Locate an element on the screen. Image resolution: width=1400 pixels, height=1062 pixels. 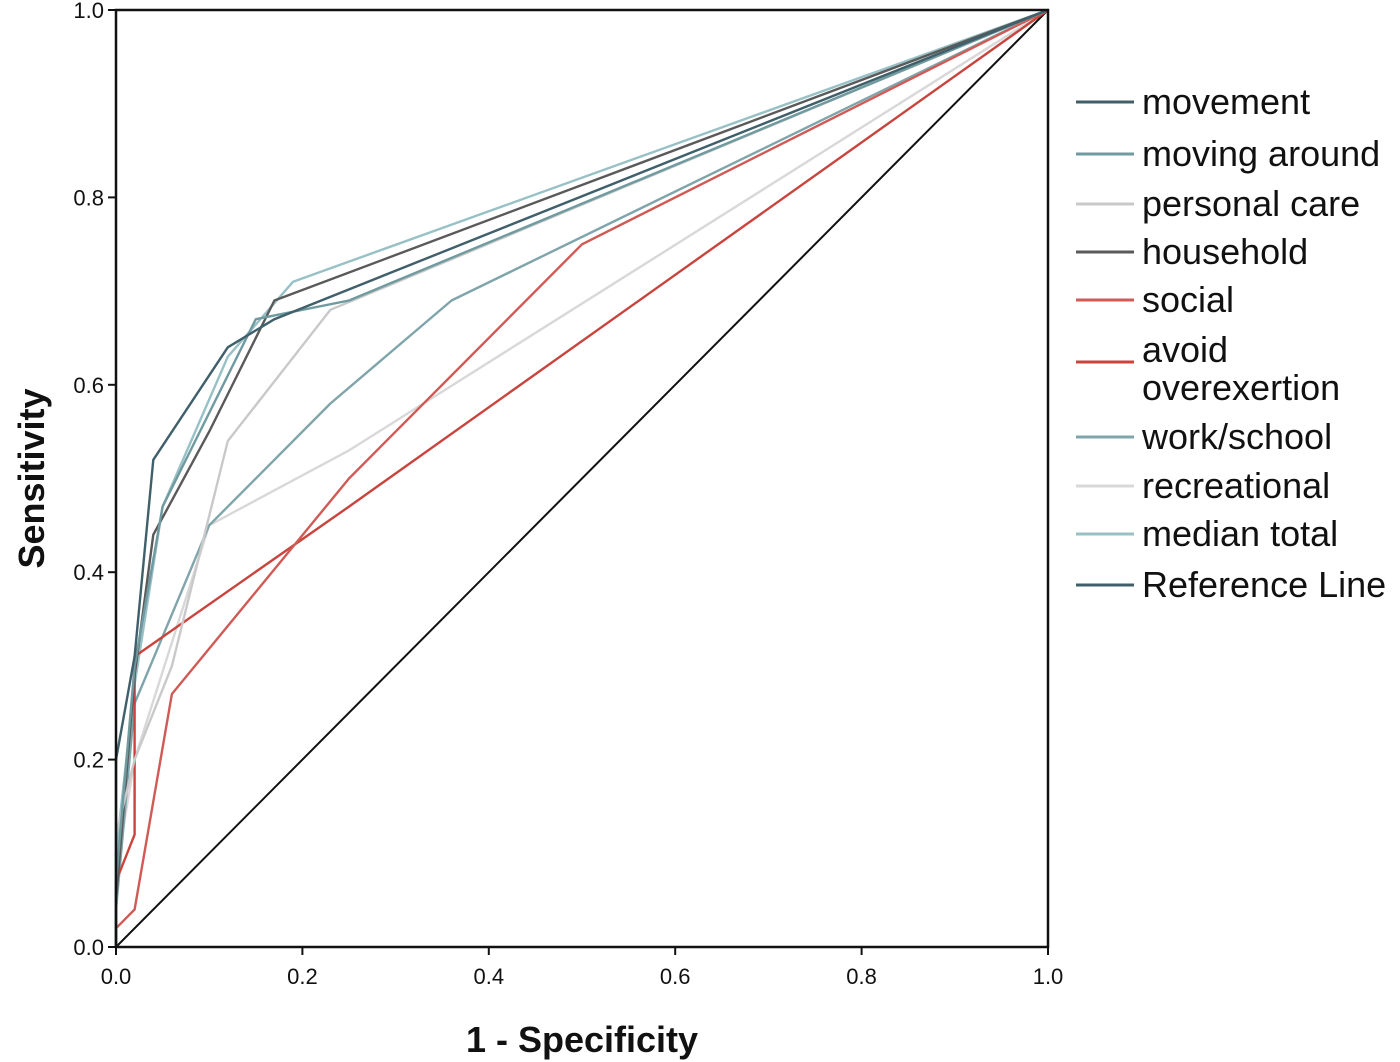
legend-item: personal care is located at coordinates (1218, 203).